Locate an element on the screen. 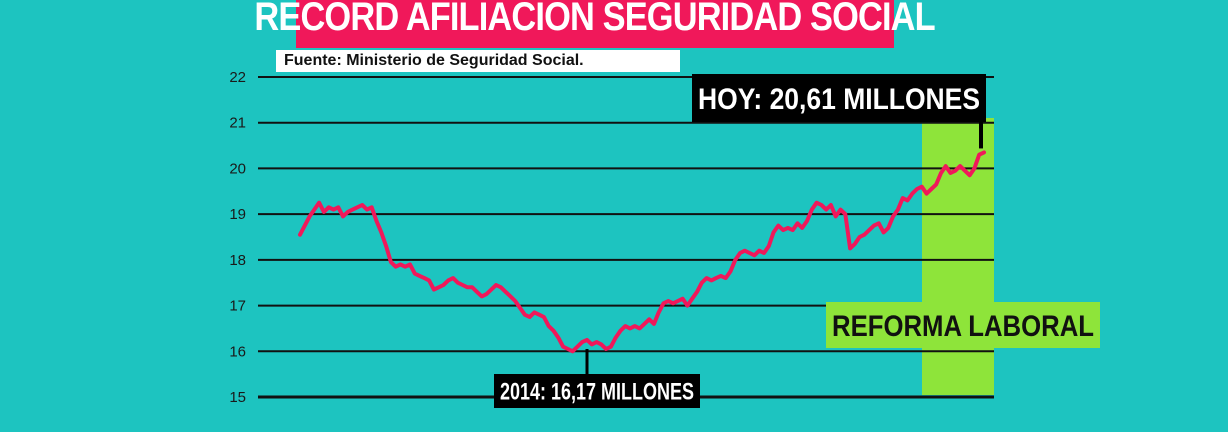 The width and height of the screenshot is (1228, 432). today-annotation-box is located at coordinates (839, 98).